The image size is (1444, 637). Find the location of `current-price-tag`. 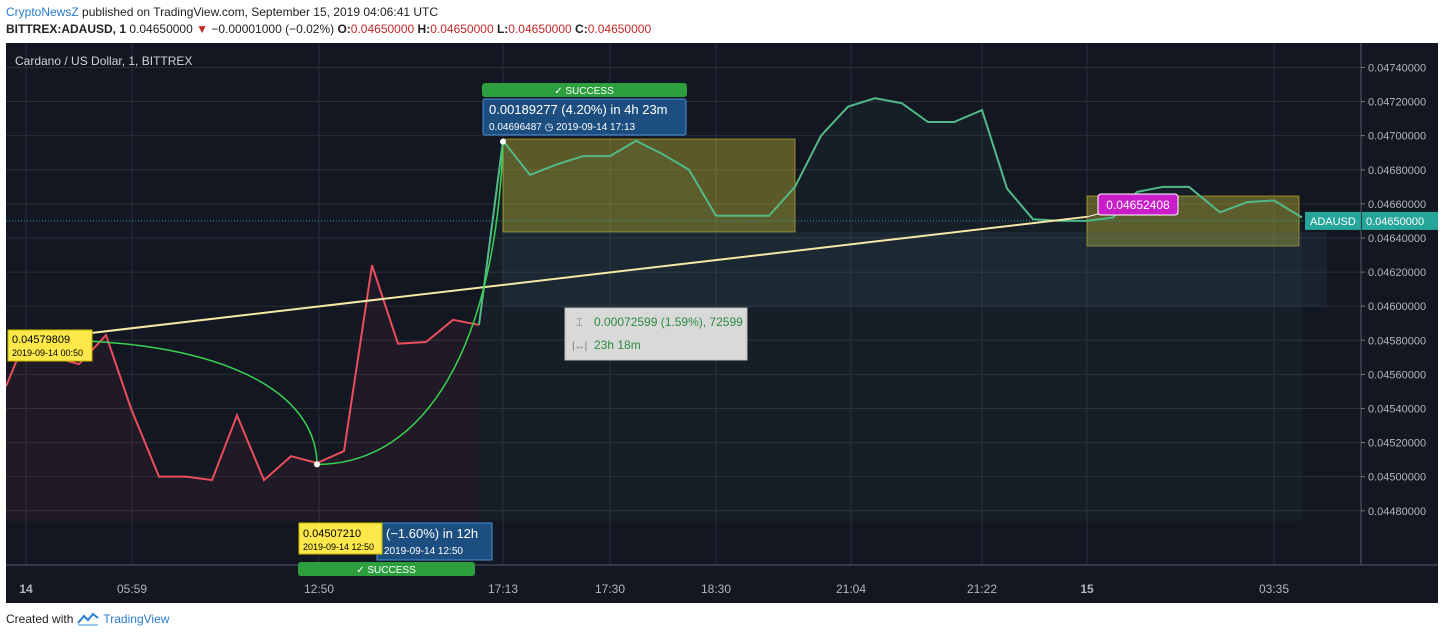

current-price-tag is located at coordinates (1400, 220).